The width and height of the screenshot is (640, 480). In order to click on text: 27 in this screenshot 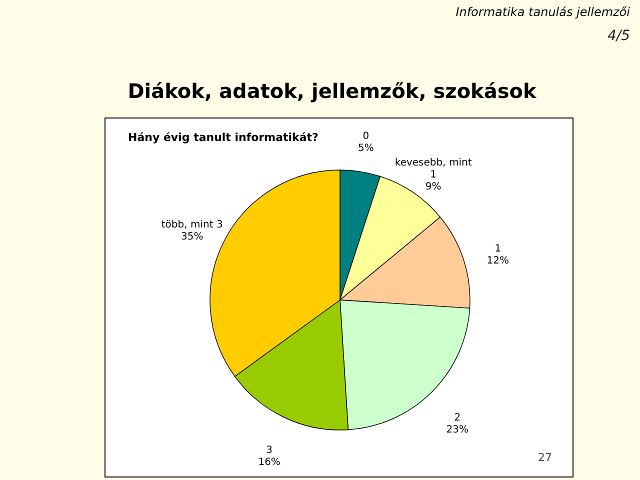, I will do `click(545, 457)`.